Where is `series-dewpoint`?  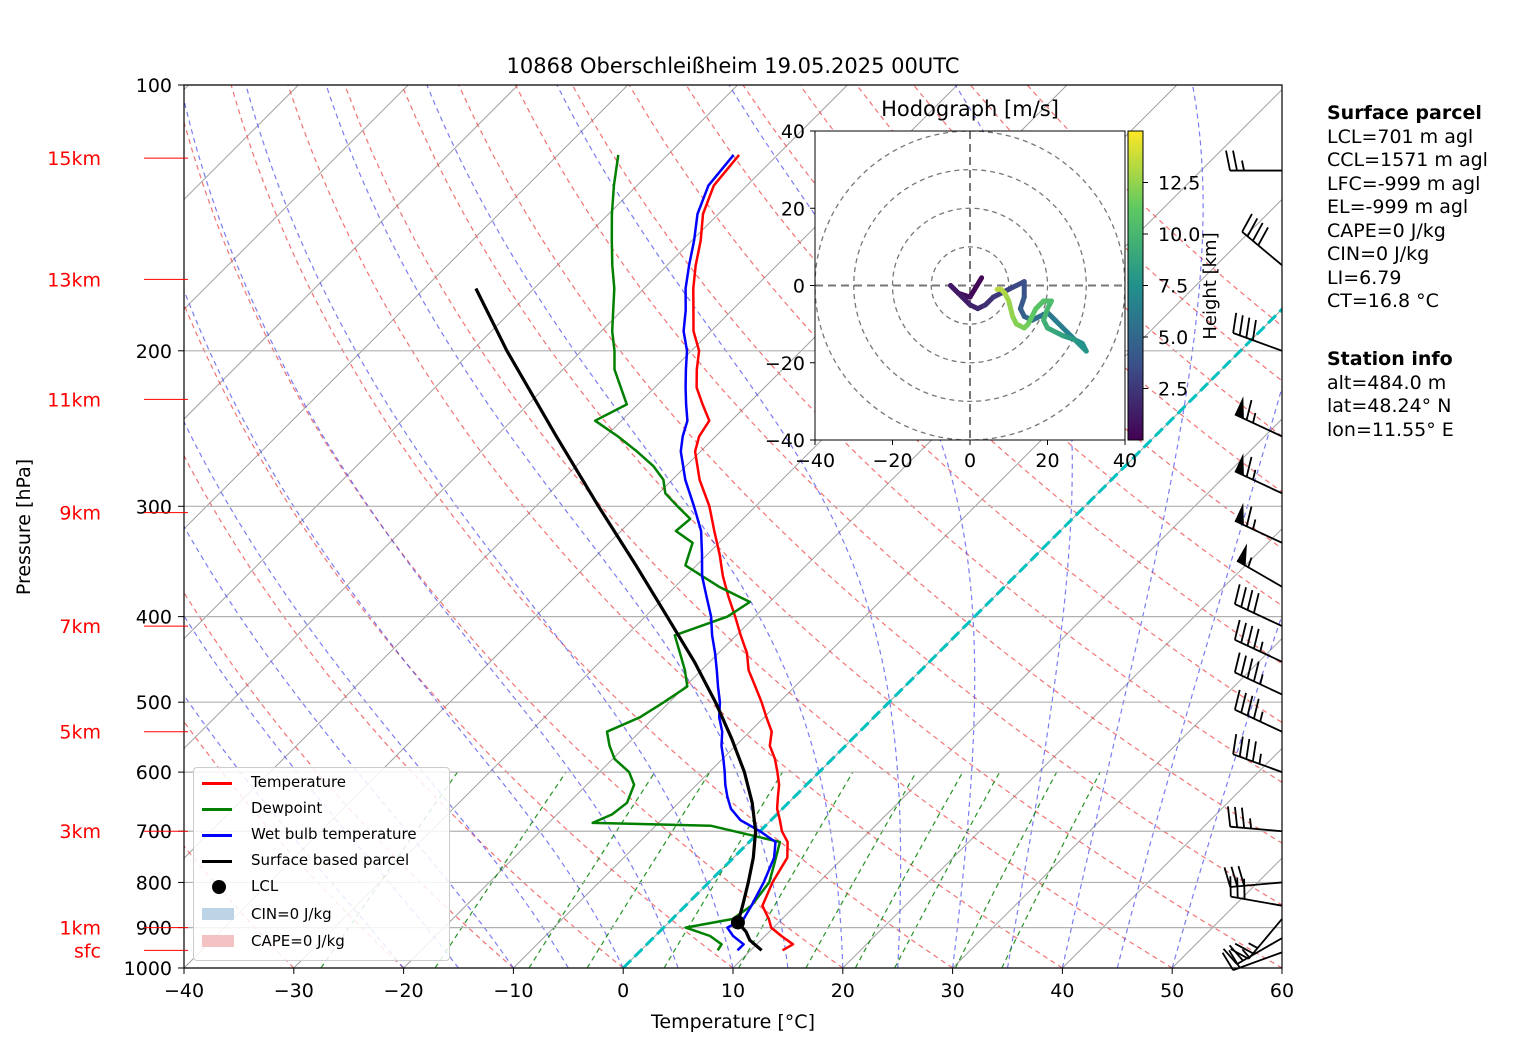 series-dewpoint is located at coordinates (686, 552).